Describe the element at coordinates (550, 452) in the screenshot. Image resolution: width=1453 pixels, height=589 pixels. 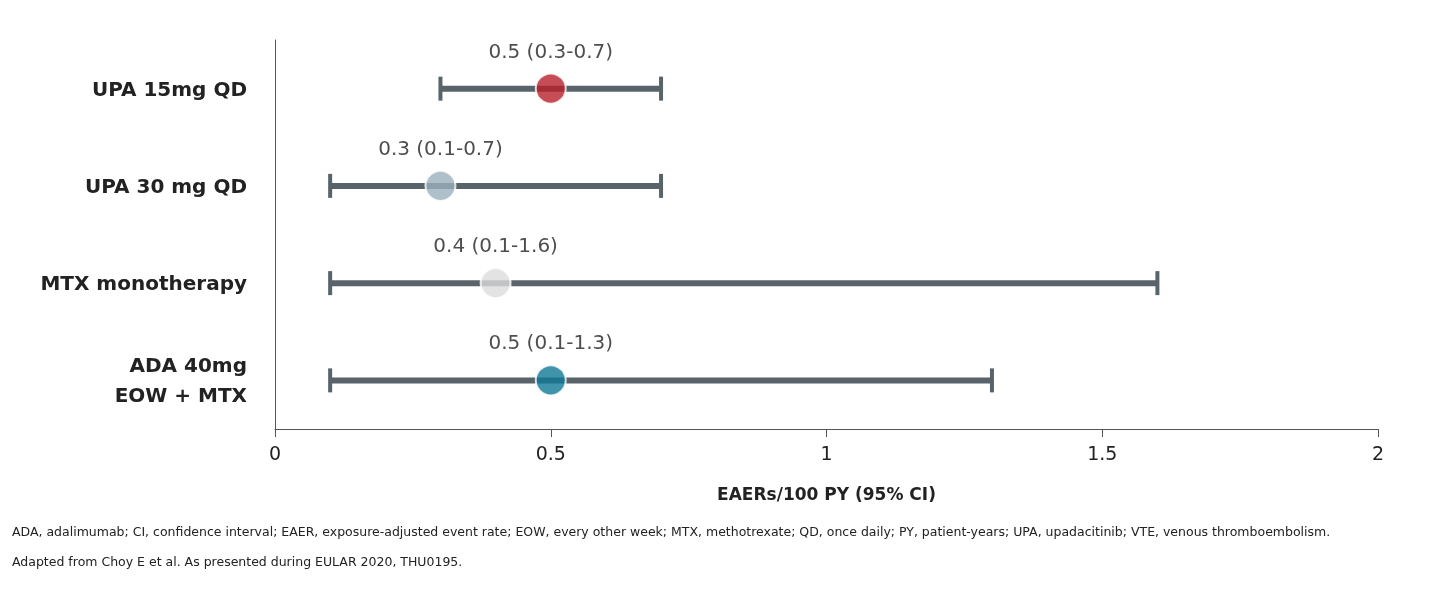
I see `x-tick-label: 0.5` at that location.